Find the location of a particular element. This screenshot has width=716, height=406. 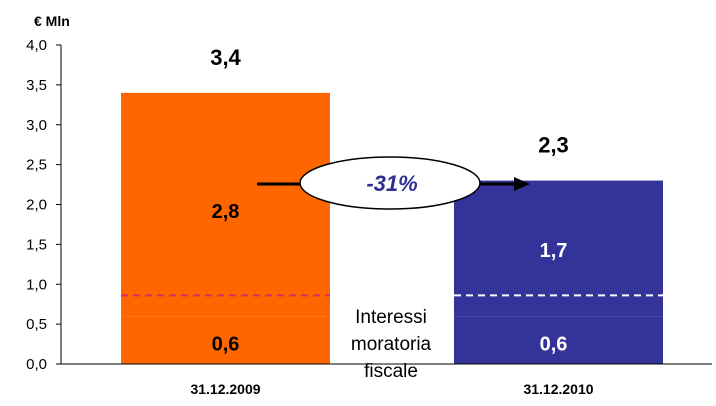

change-ellipse is located at coordinates (390, 183).